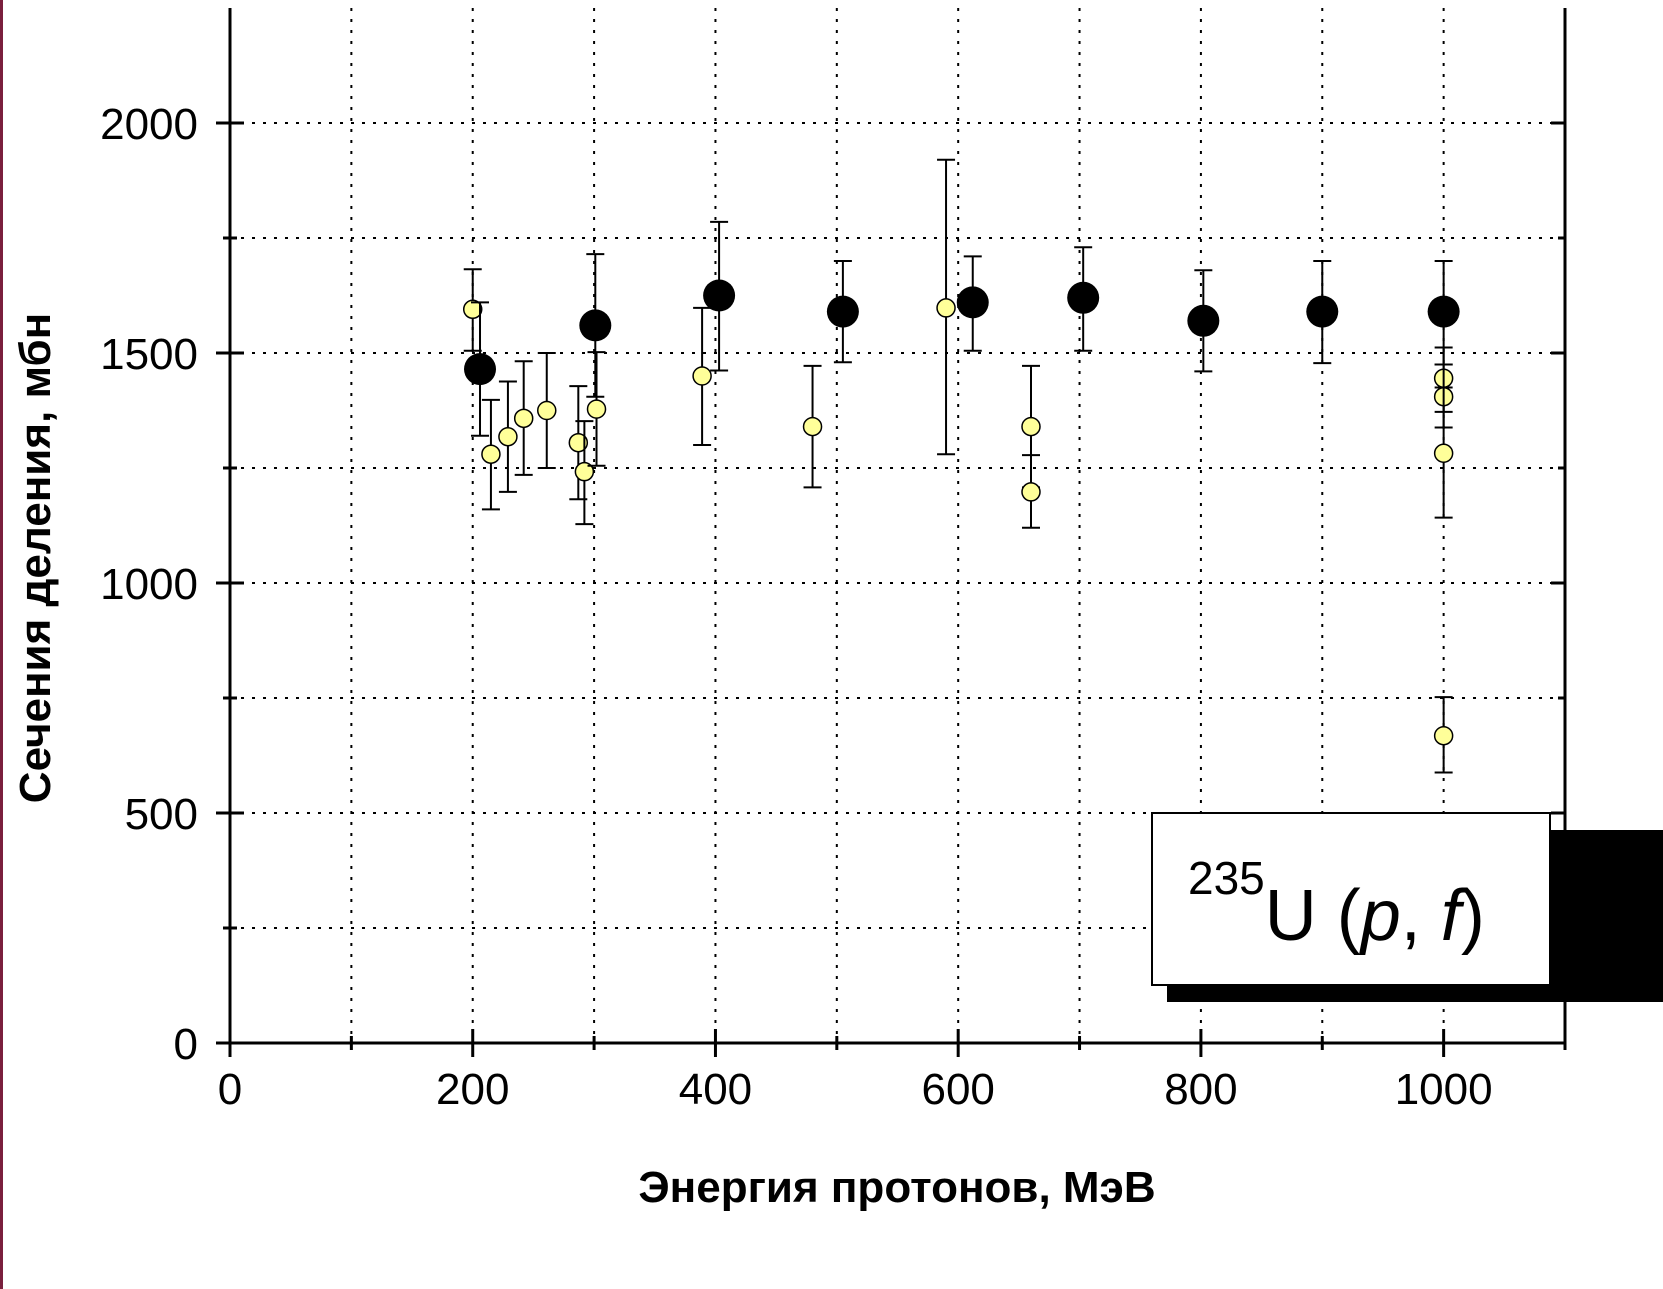 The width and height of the screenshot is (1663, 1289). What do you see at coordinates (896, 1187) in the screenshot?
I see `x-axis-title: Энергия протонов, МэВ` at bounding box center [896, 1187].